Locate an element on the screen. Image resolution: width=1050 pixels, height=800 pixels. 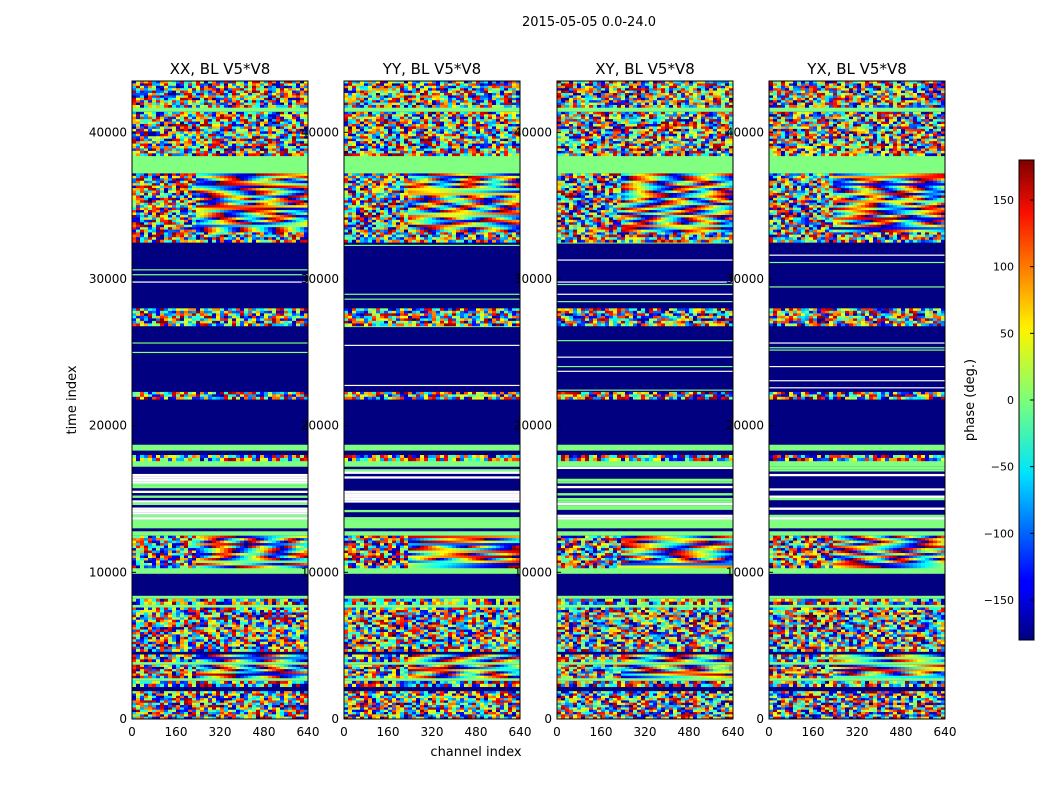
time-band is located at coordinates (220, 458).